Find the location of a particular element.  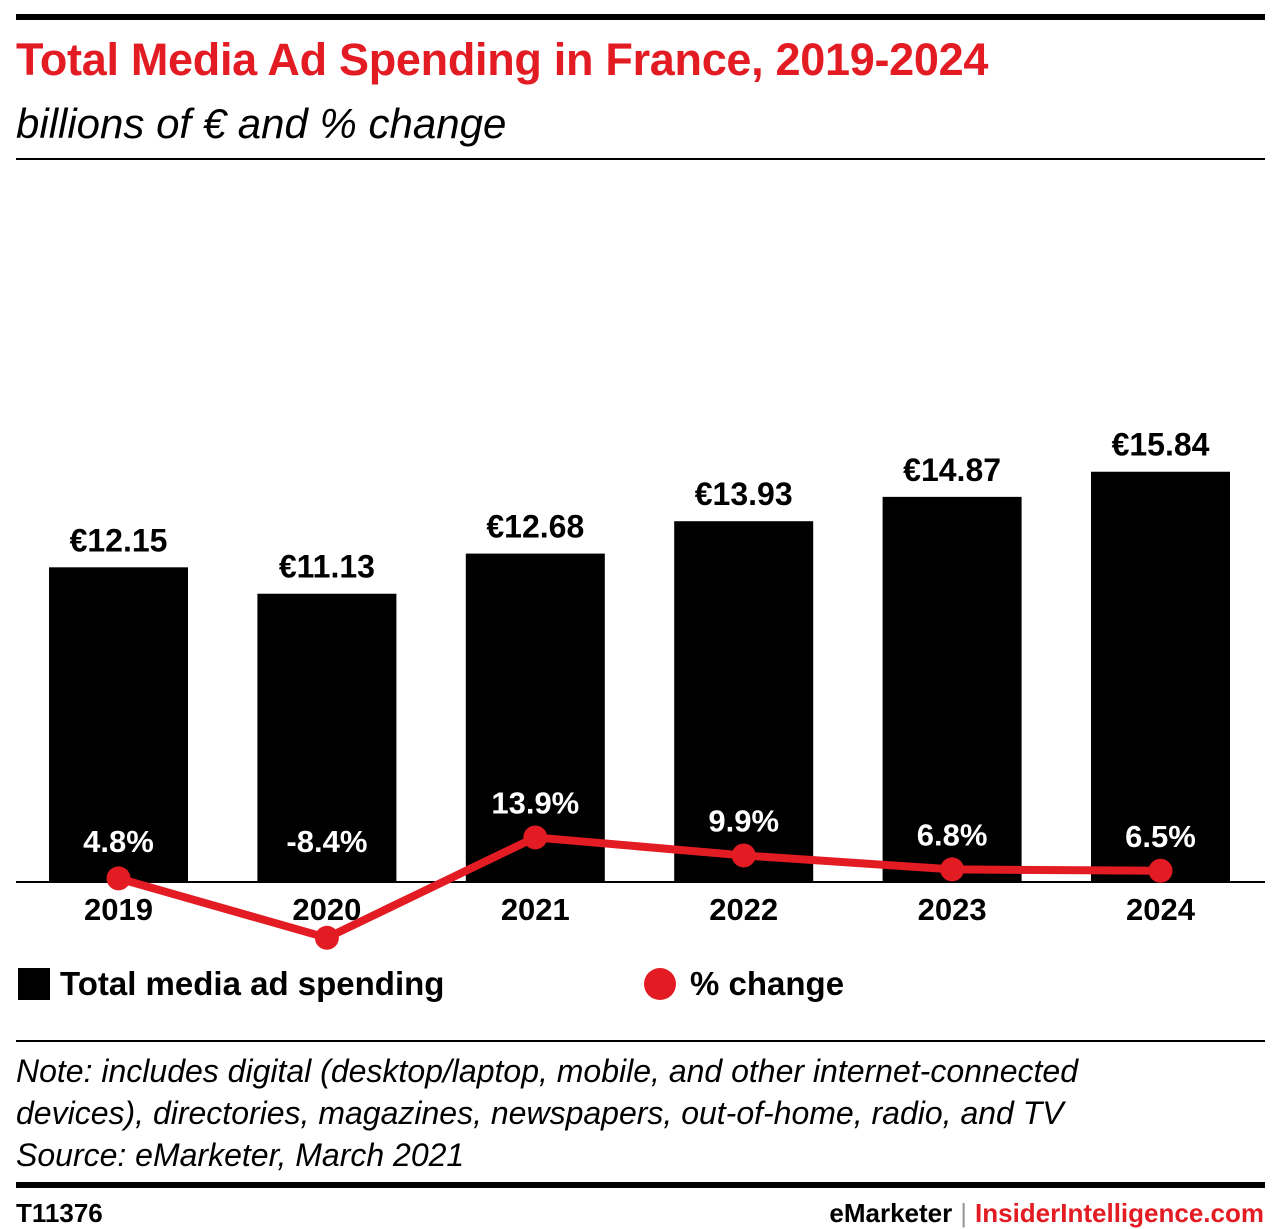

header-divider is located at coordinates (640, 159).